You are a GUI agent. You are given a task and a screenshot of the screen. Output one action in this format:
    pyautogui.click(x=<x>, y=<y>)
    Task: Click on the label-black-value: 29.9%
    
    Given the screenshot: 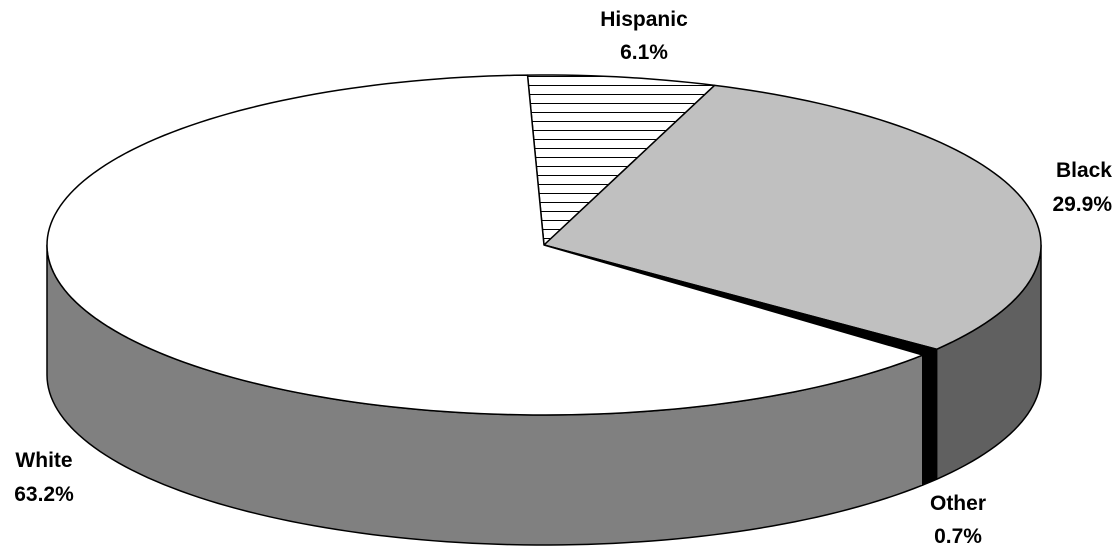 What is the action you would take?
    pyautogui.click(x=1082, y=204)
    